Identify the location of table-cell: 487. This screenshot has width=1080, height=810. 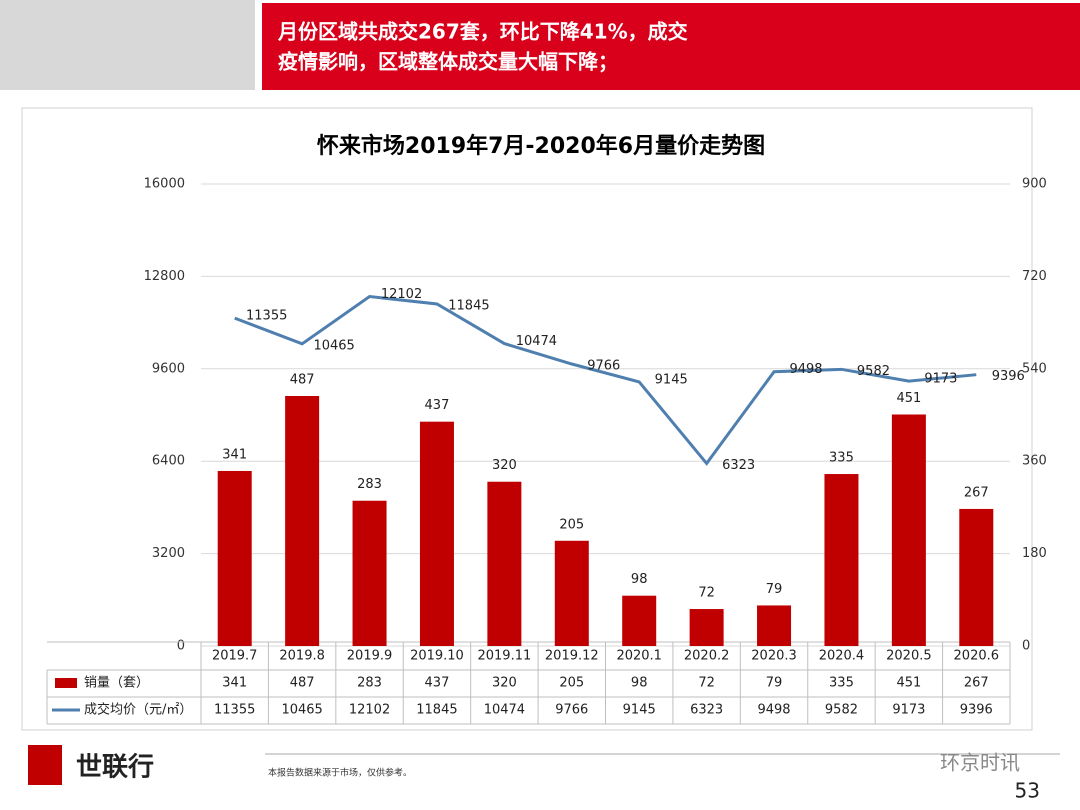
(302, 683).